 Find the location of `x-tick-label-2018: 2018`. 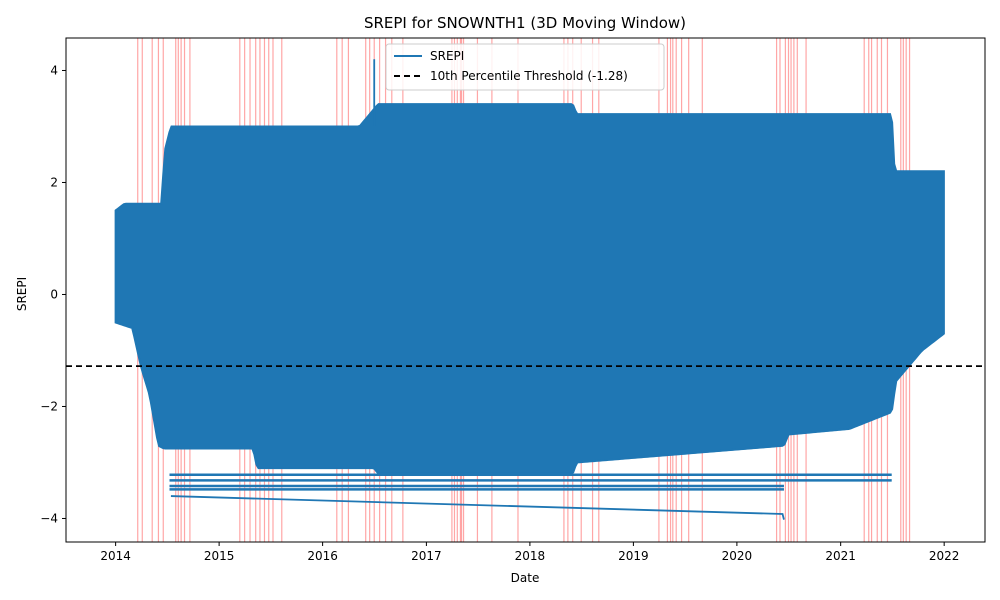

x-tick-label-2018: 2018 is located at coordinates (530, 556).